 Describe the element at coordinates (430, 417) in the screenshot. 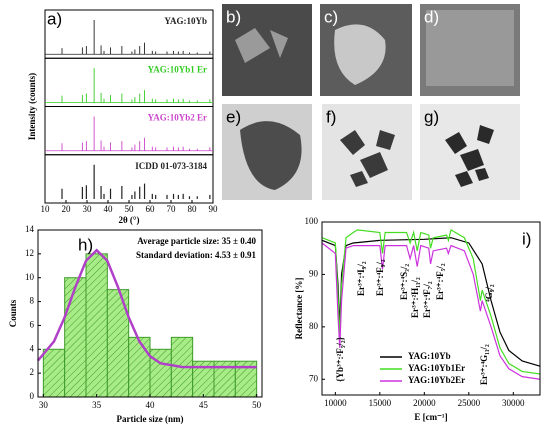

I see `x-axis-label: E [cm⁻¹]` at that location.